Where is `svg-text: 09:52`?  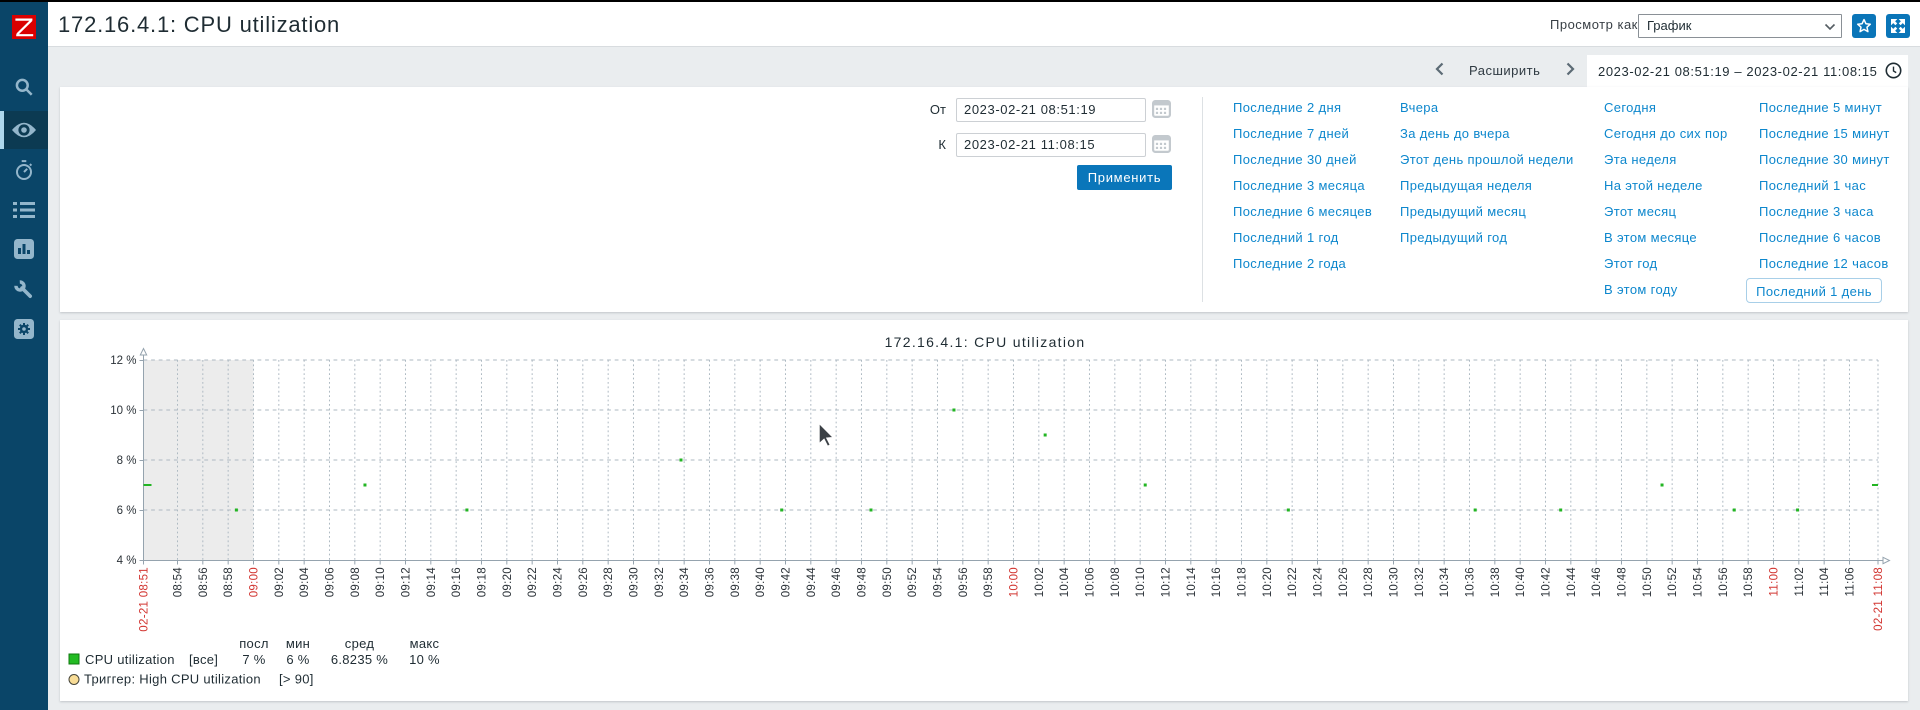 svg-text: 09:52 is located at coordinates (913, 582).